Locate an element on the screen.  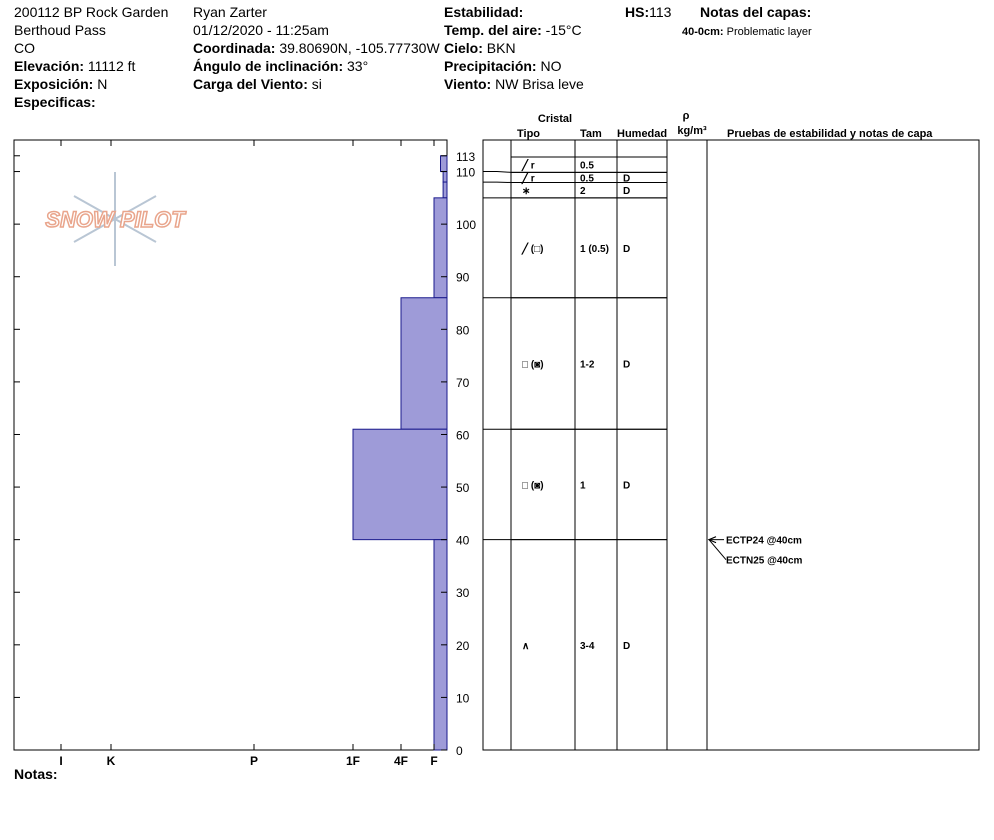
notes: Notas: is located at coordinates (36, 774).